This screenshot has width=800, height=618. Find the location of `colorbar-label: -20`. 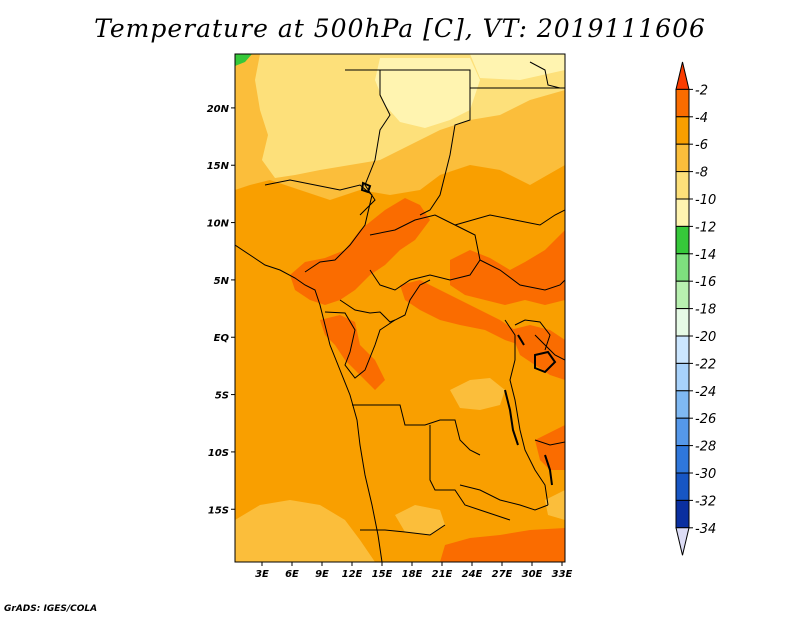

colorbar-label: -20 is located at coordinates (705, 337).